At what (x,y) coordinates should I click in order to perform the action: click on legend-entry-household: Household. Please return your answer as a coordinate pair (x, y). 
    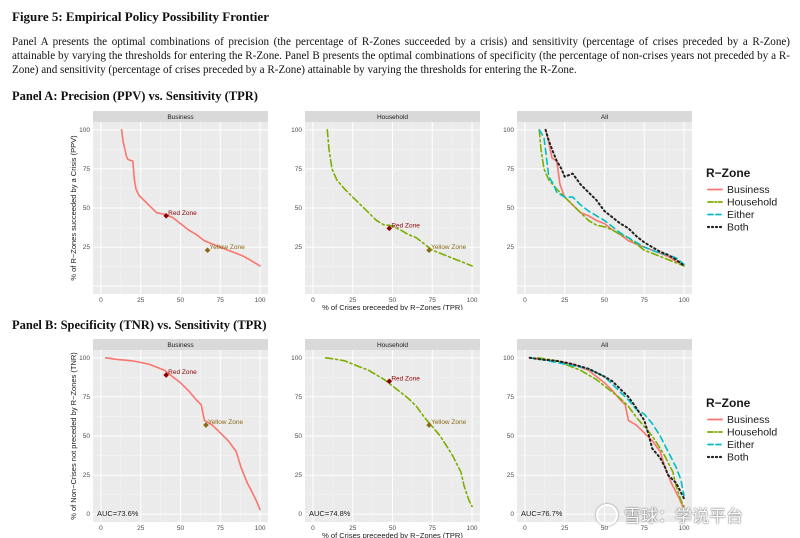
    Looking at the image, I should click on (752, 433).